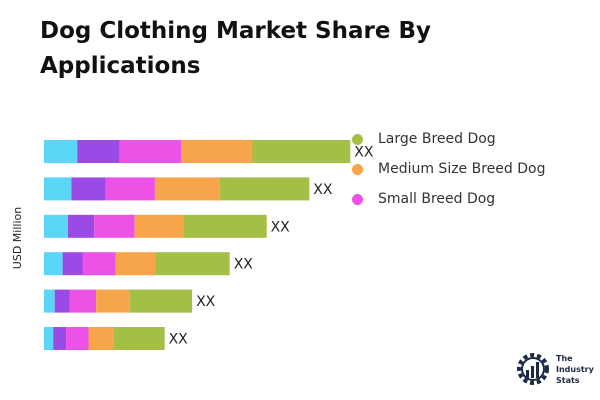  What do you see at coordinates (323, 190) in the screenshot?
I see `bar-2-value-label: XX` at bounding box center [323, 190].